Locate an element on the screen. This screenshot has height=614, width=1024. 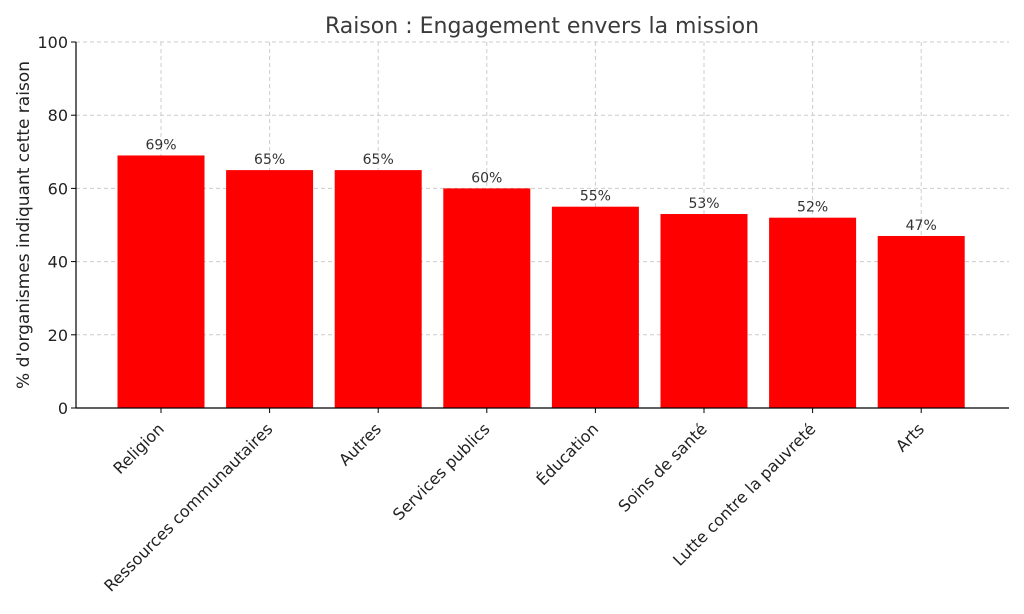
x-tick-label: Arts is located at coordinates (910, 437).